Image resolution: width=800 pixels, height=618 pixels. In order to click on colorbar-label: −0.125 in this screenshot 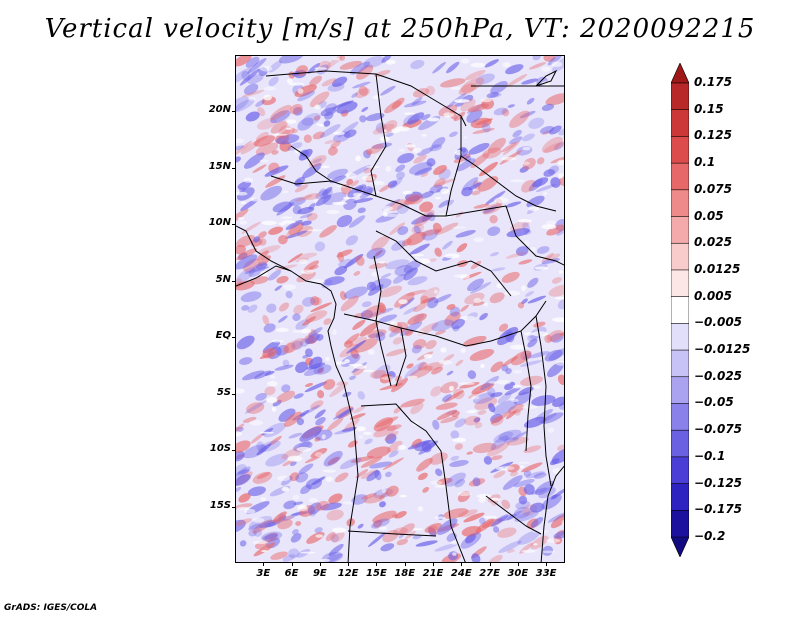, I will do `click(718, 482)`.